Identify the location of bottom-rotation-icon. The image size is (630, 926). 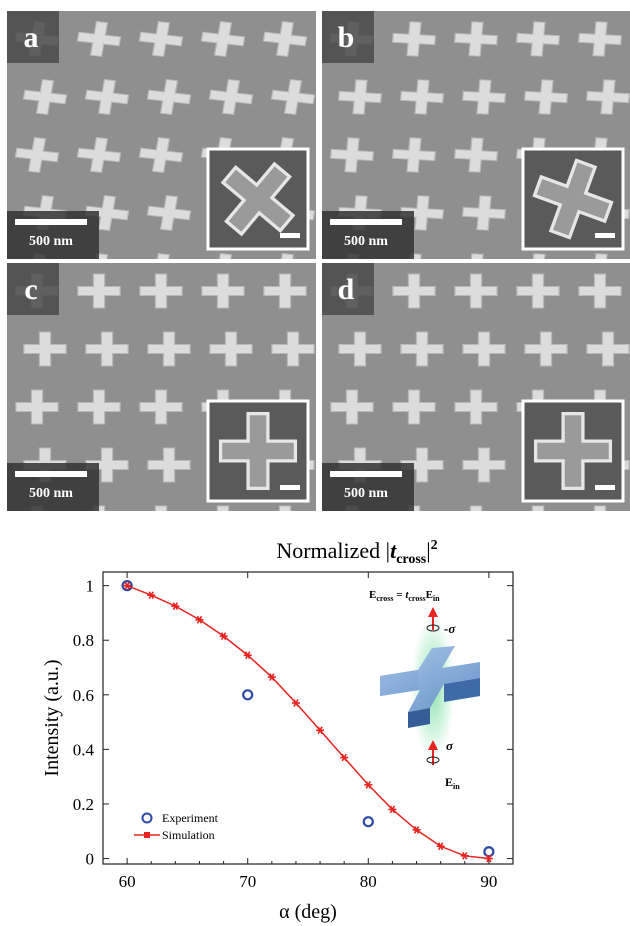
(433, 760).